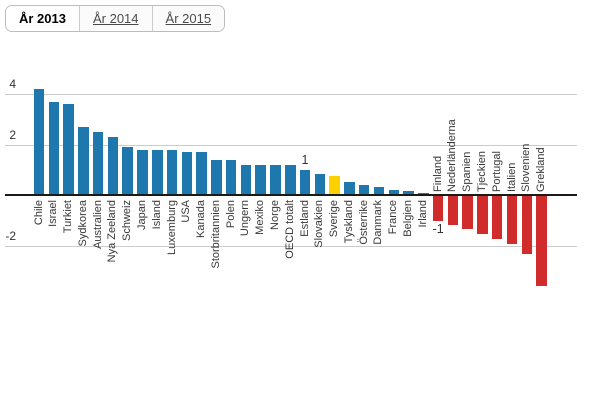  I want to click on bar-label: Sverige, so click(334, 219).